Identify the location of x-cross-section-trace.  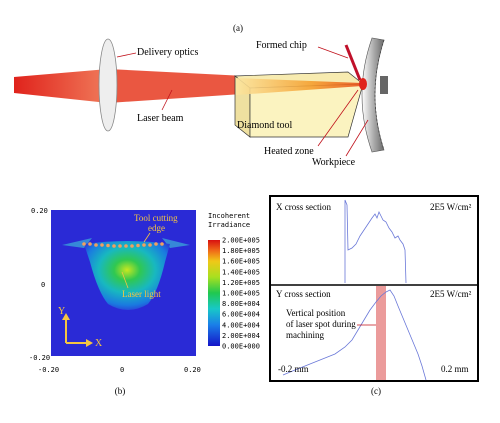
(375, 241).